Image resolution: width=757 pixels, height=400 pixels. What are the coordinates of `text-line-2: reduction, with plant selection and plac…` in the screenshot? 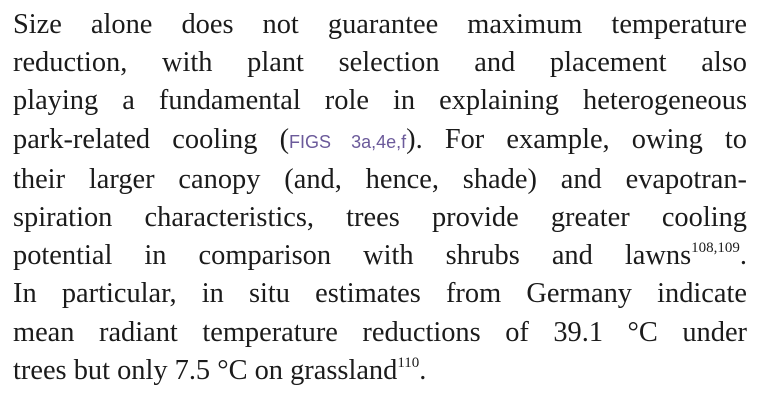 It's located at (380, 63).